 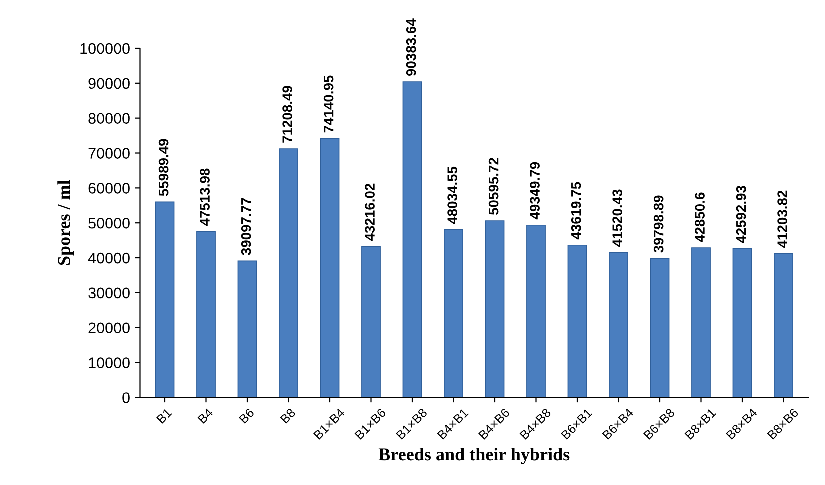 I want to click on data-label: 39097.77, so click(x=246, y=227).